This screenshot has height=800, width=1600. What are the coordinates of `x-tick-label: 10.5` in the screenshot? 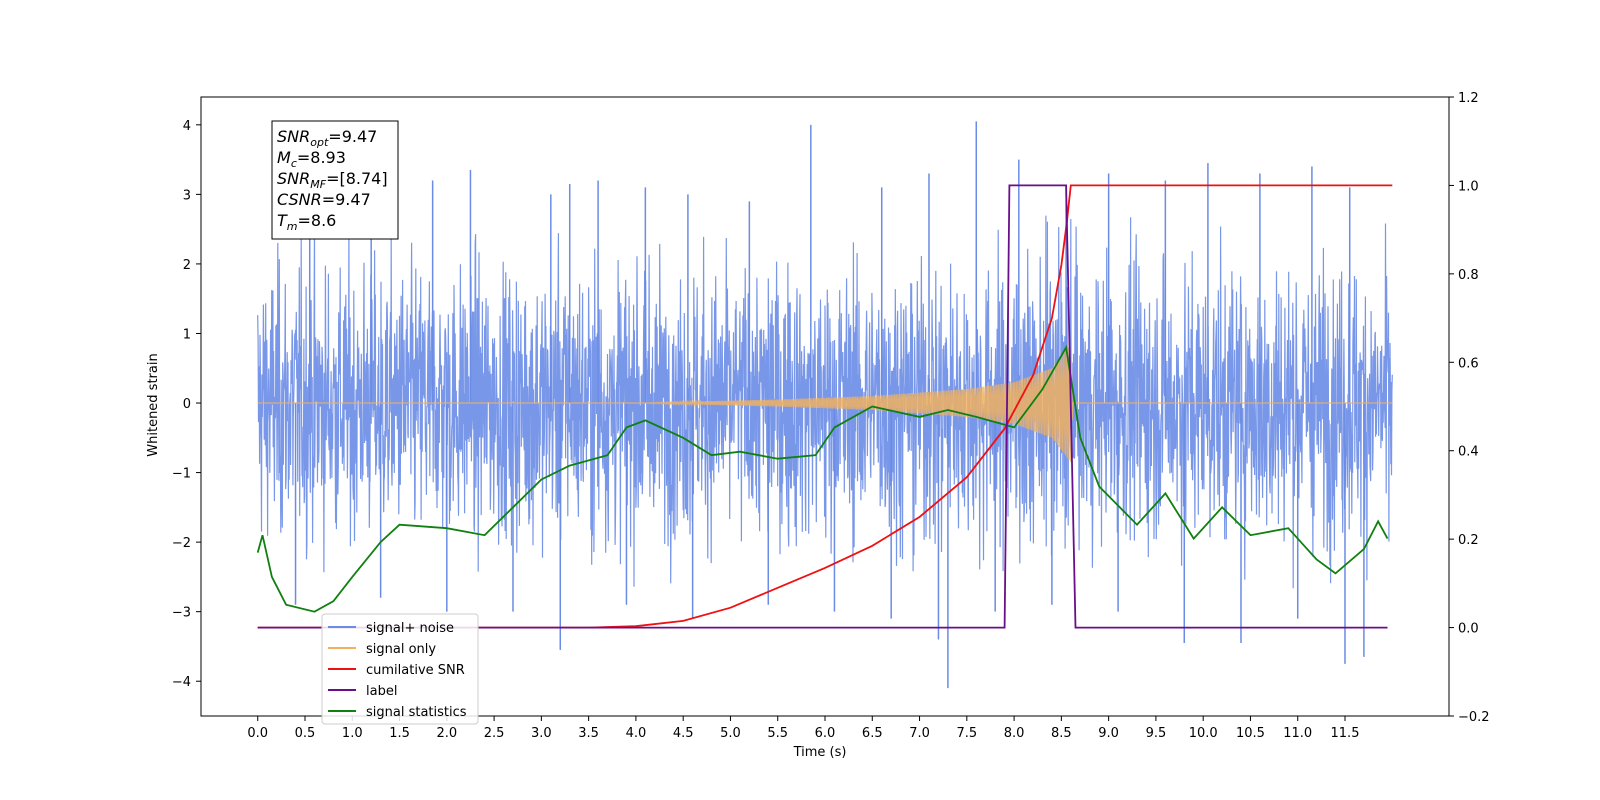 It's located at (1250, 733).